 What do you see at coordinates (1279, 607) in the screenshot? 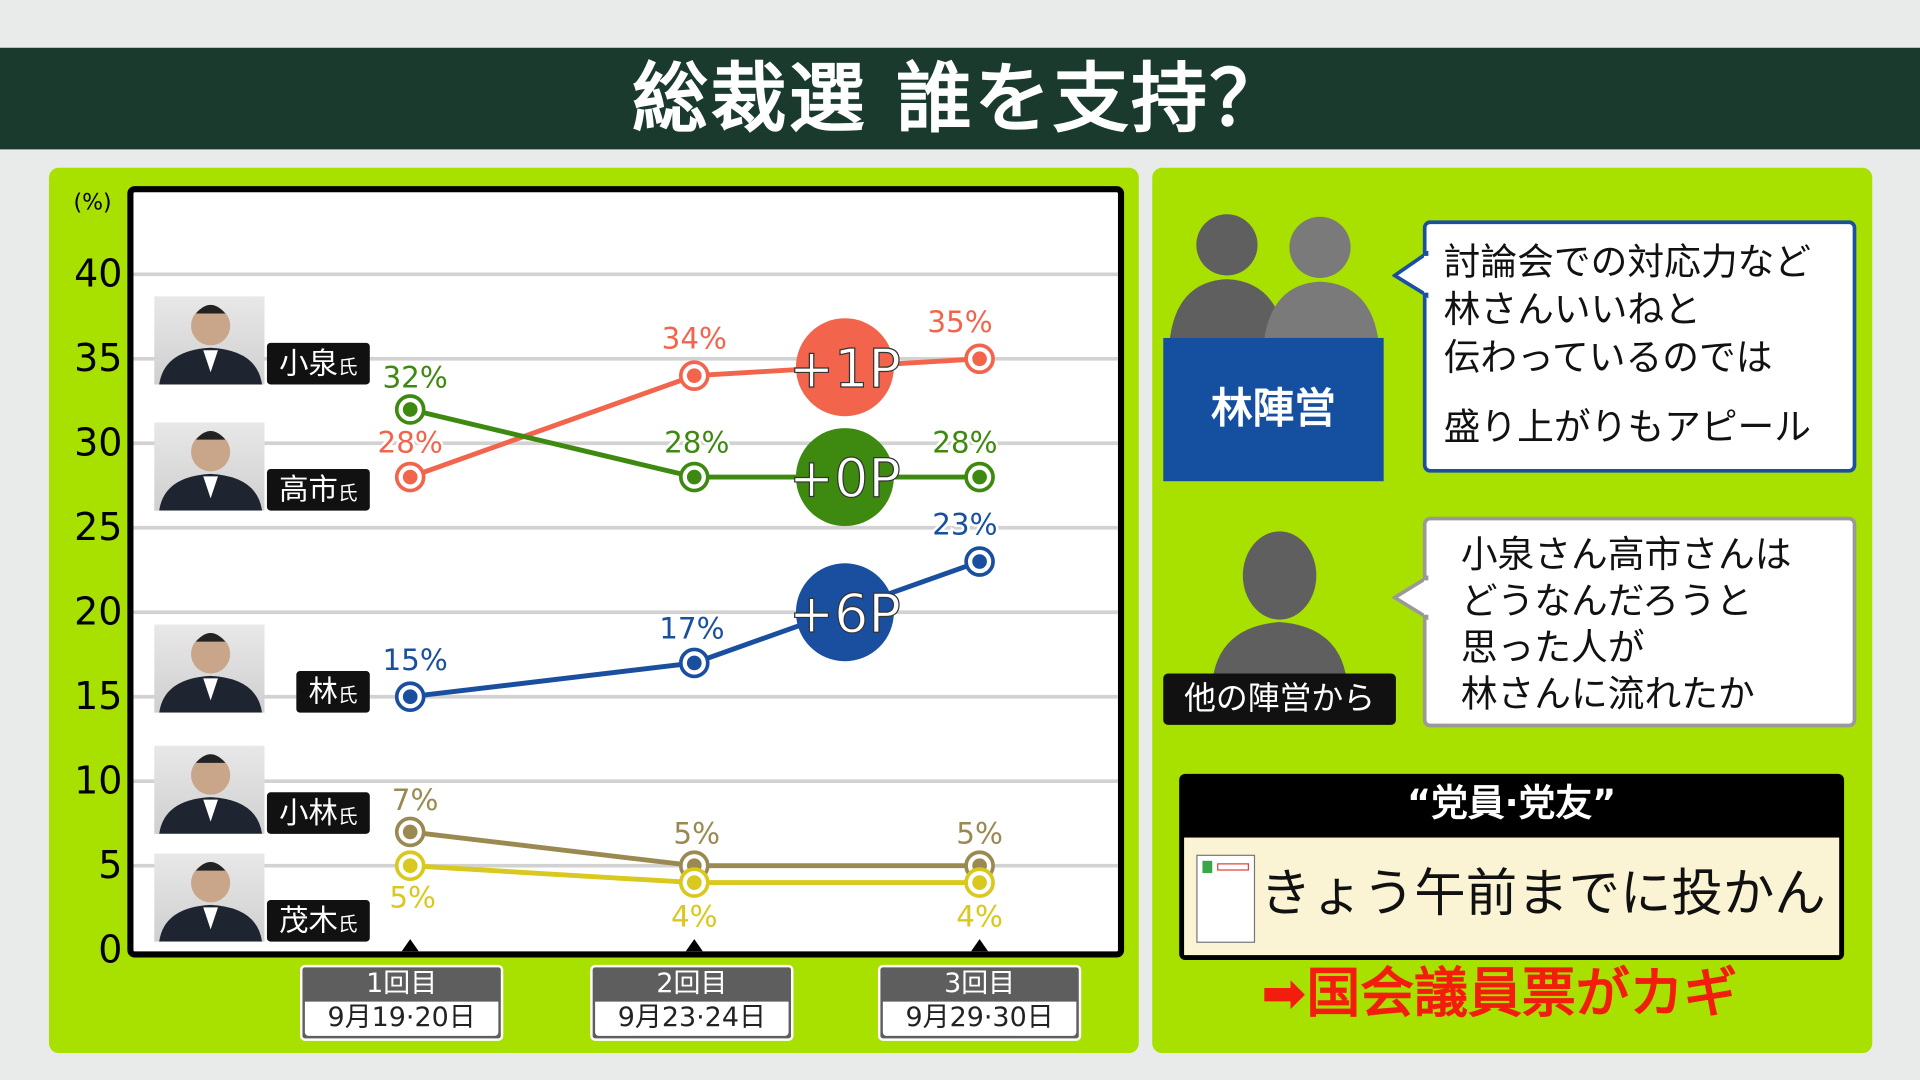
I see `person-silhouette-icon` at bounding box center [1279, 607].